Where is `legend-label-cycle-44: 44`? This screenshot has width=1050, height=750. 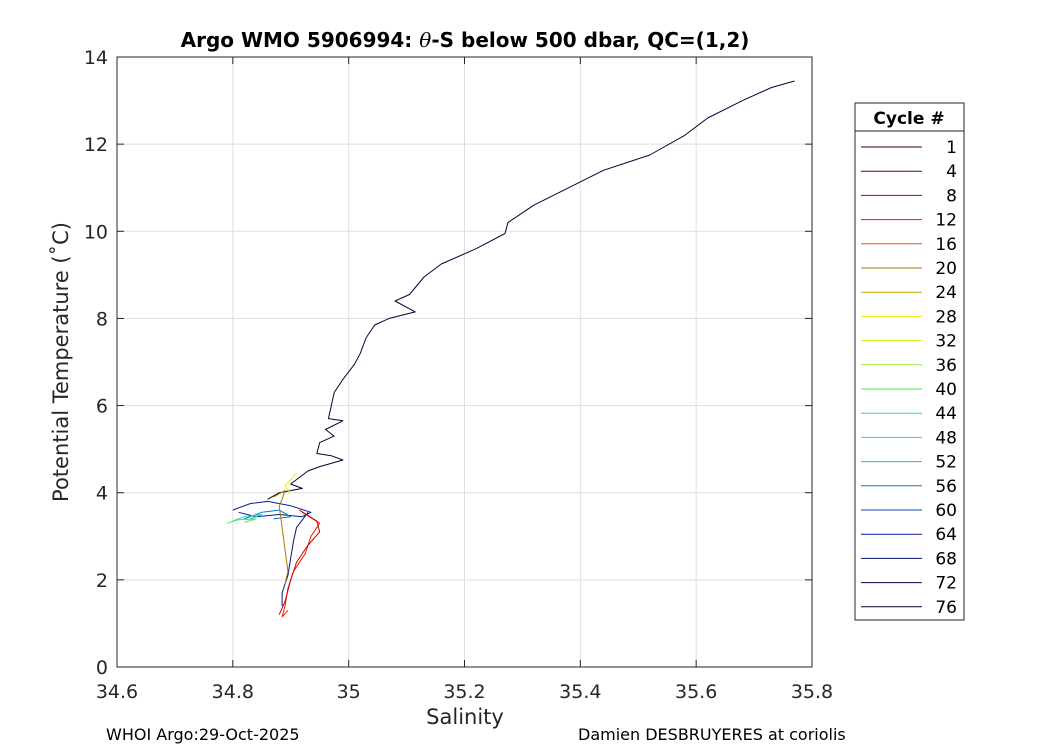 legend-label-cycle-44: 44 is located at coordinates (946, 414).